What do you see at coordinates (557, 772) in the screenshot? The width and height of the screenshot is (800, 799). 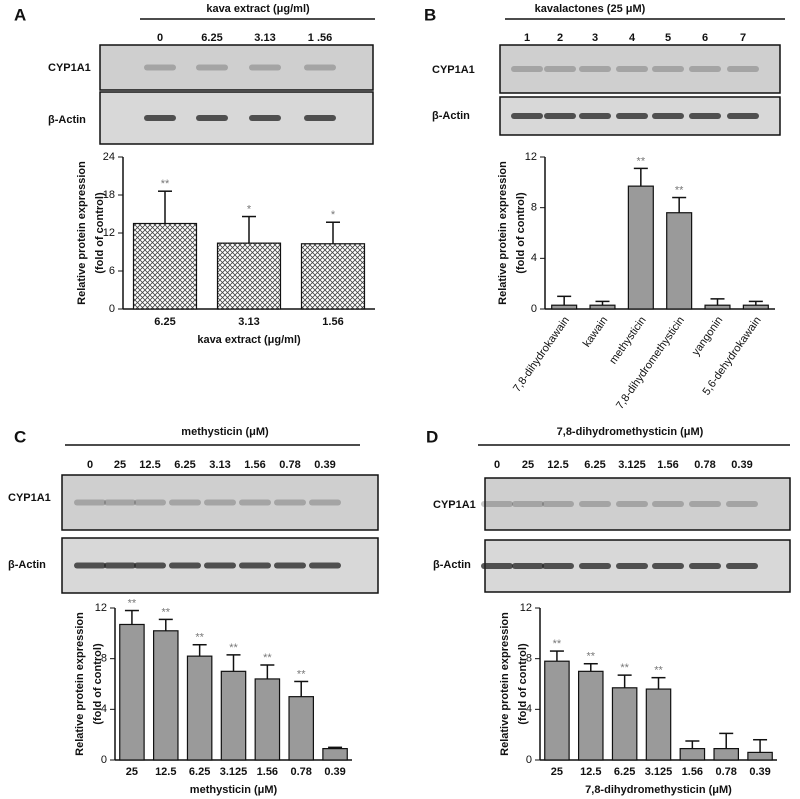 I see `x-tick-label: 25` at bounding box center [557, 772].